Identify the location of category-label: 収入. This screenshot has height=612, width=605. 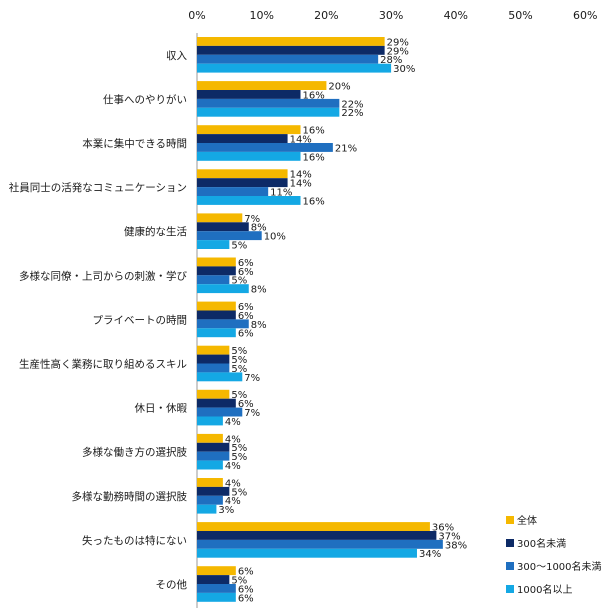
(176, 56).